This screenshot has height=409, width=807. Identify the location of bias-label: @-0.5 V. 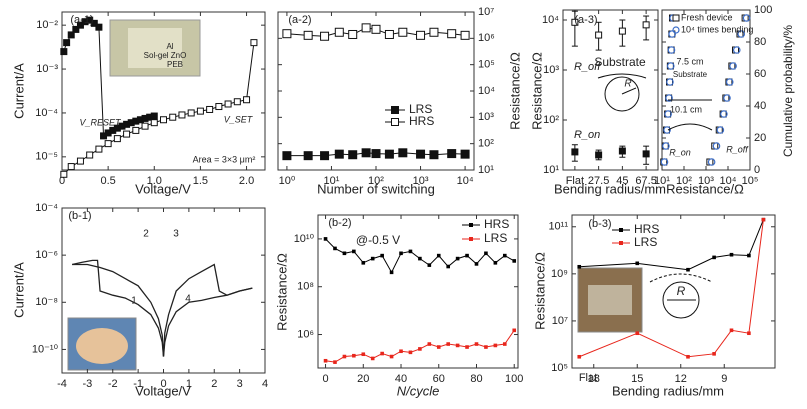
(378, 240).